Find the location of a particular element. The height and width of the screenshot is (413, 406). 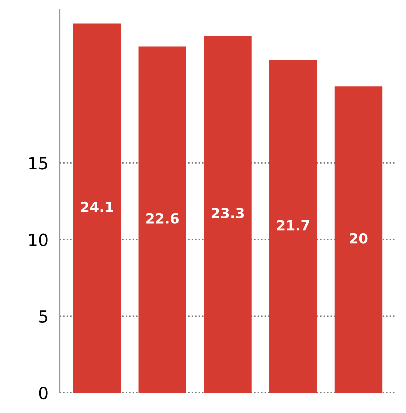

data-label: 24.1 is located at coordinates (97, 207).